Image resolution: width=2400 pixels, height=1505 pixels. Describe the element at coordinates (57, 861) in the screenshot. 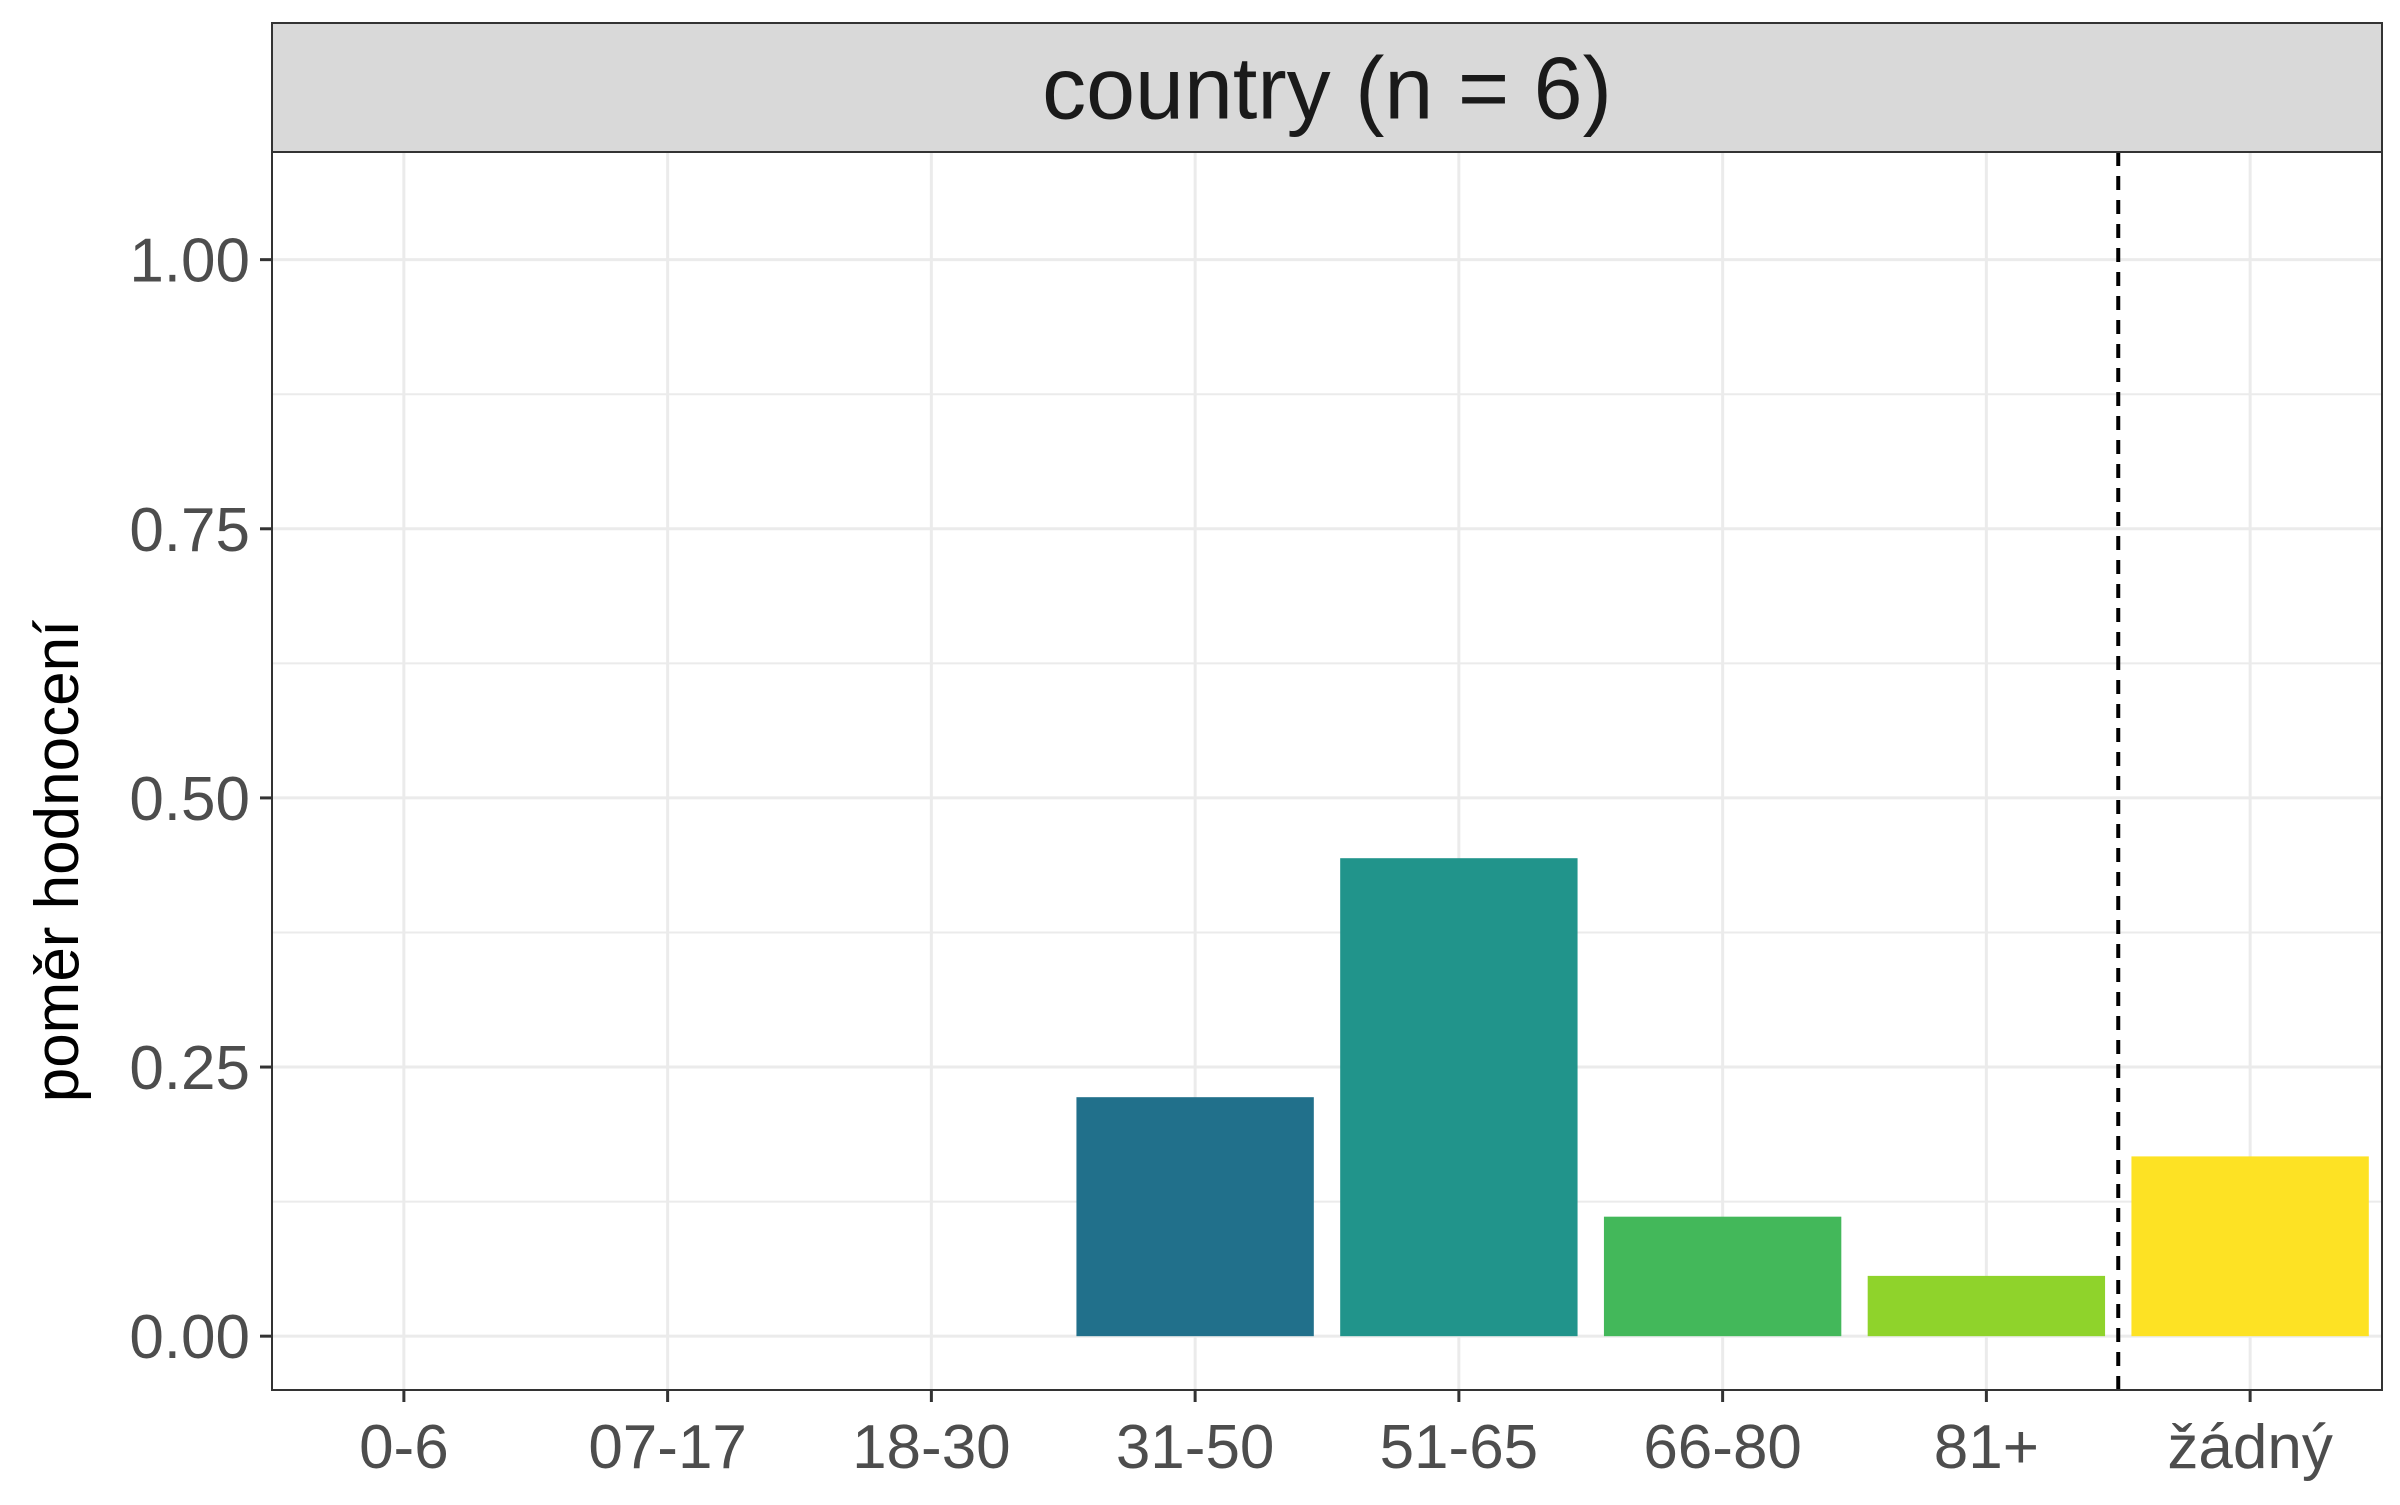

I see `y-axis-title: poměr hodnocení` at that location.